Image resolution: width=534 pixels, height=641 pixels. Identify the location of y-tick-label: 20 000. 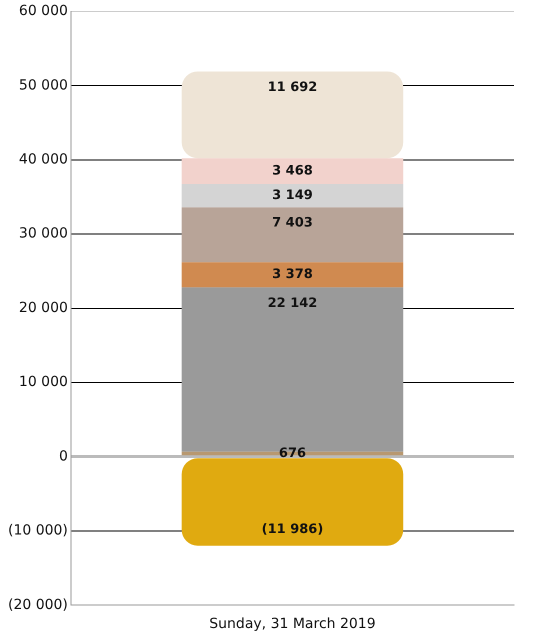
(43, 308).